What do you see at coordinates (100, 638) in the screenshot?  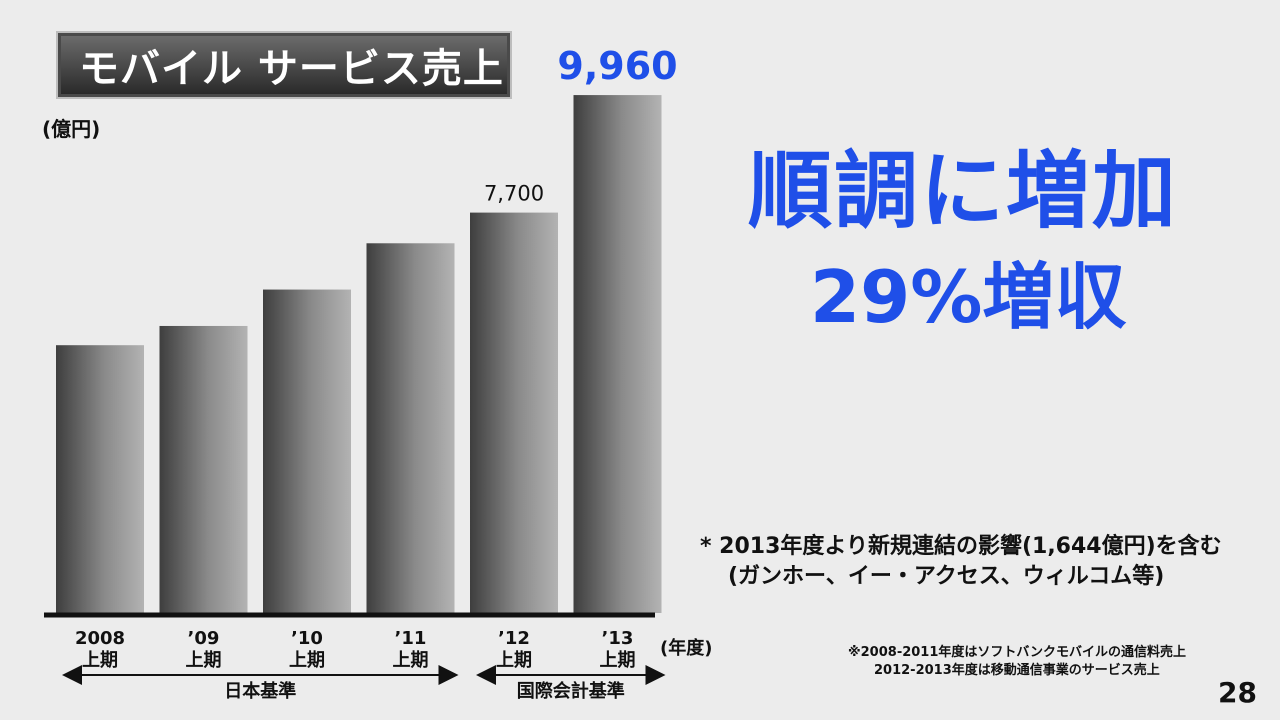 I see `tick-label-0-0: 2008` at bounding box center [100, 638].